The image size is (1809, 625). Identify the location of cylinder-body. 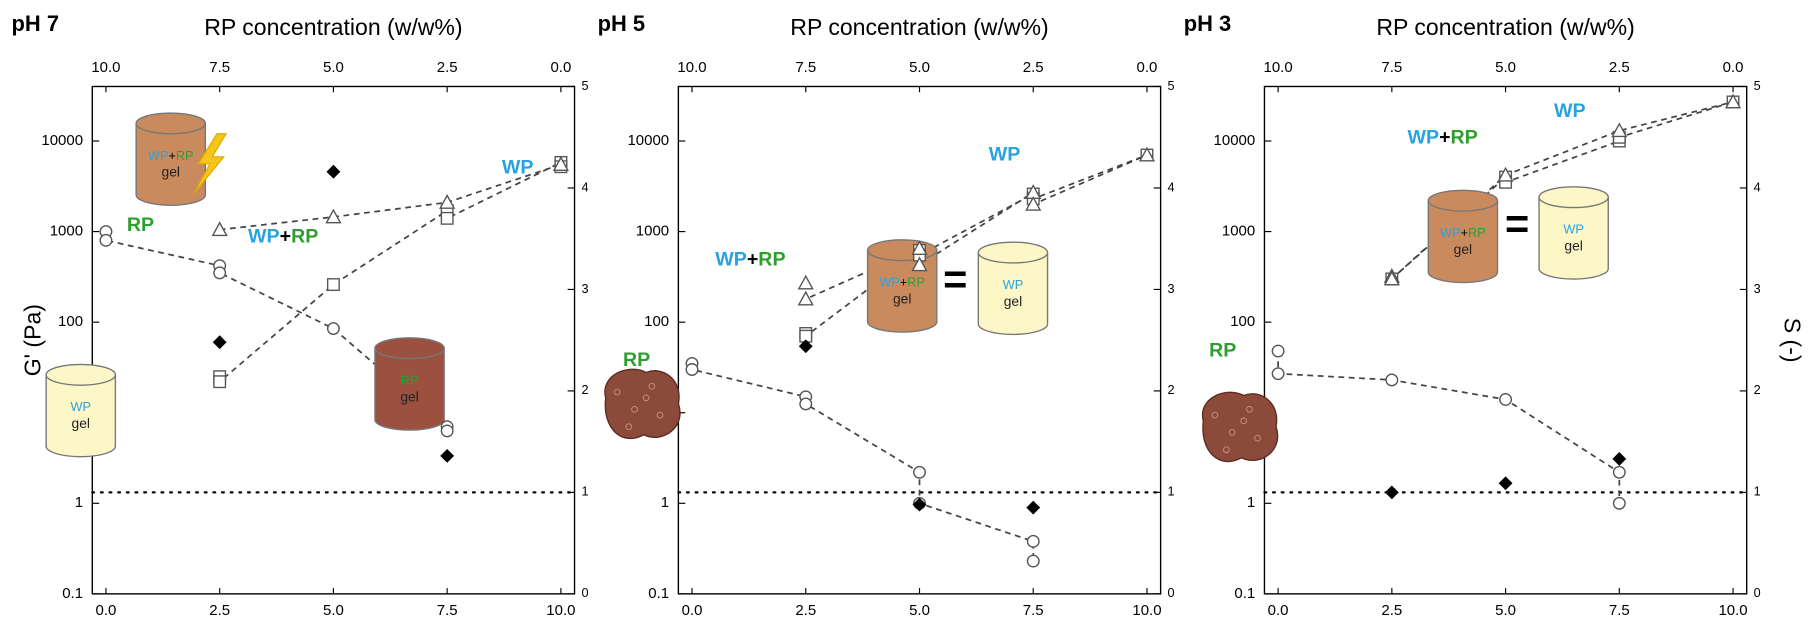
(1573, 238).